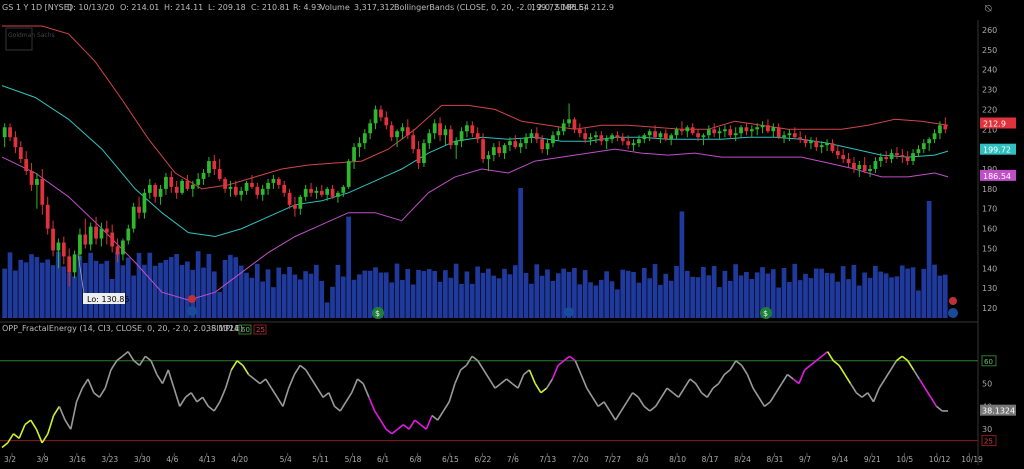 This screenshot has height=469, width=1024. What do you see at coordinates (77, 459) in the screenshot?
I see `date-tick-label: 3/16` at bounding box center [77, 459].